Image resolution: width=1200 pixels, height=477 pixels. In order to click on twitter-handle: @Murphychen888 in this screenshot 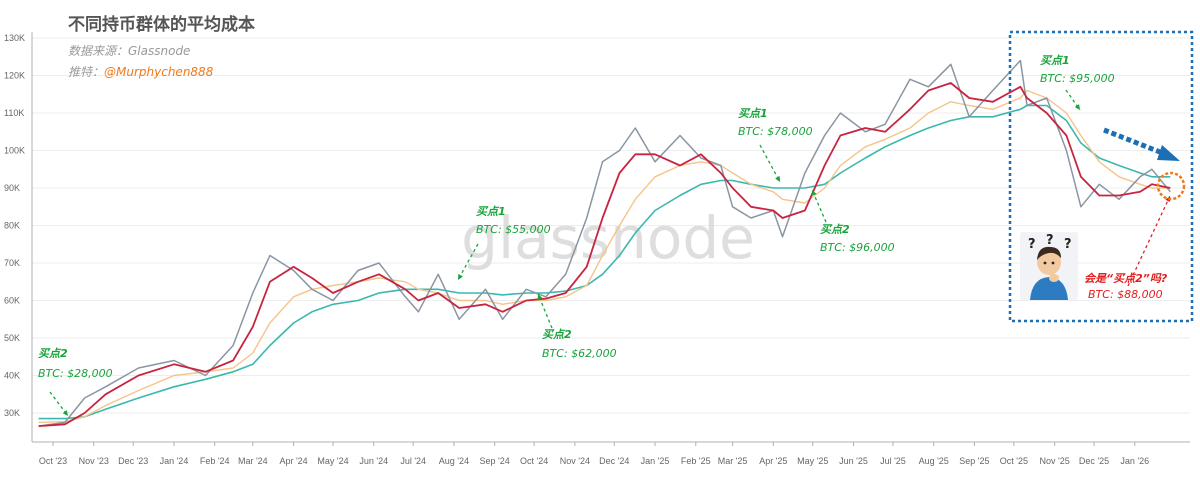, I will do `click(159, 72)`.